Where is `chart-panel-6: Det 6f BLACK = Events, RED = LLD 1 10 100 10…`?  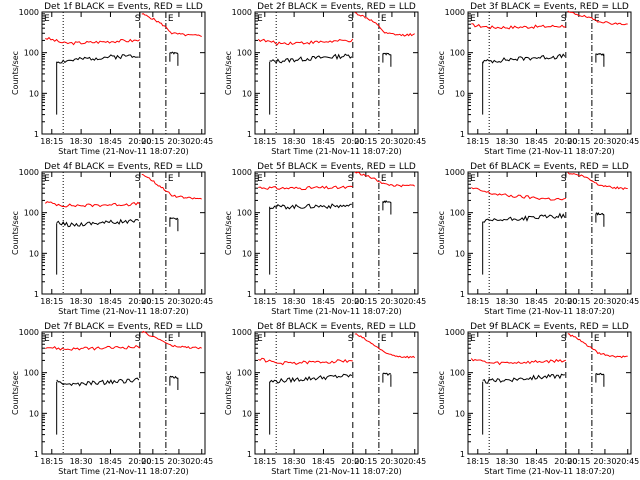
chart-panel-6: Det 6f BLACK = Events, RED = LLD 1 10 100 10… is located at coordinates (538, 239).